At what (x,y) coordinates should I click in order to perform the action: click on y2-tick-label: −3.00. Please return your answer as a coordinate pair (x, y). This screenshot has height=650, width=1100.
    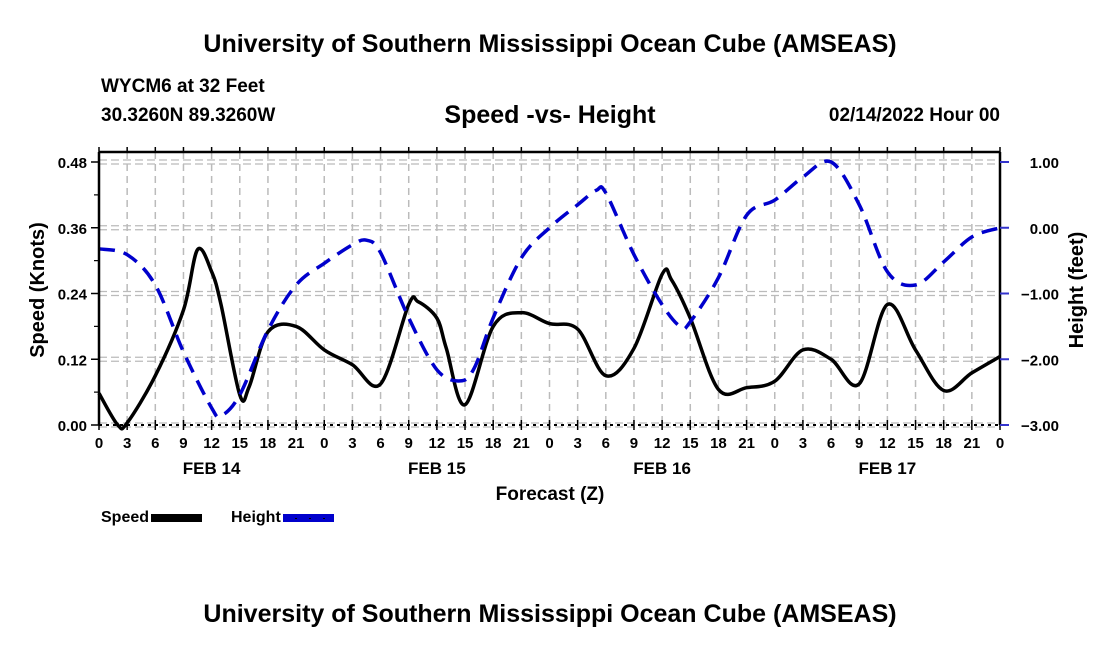
    Looking at the image, I should click on (1040, 426).